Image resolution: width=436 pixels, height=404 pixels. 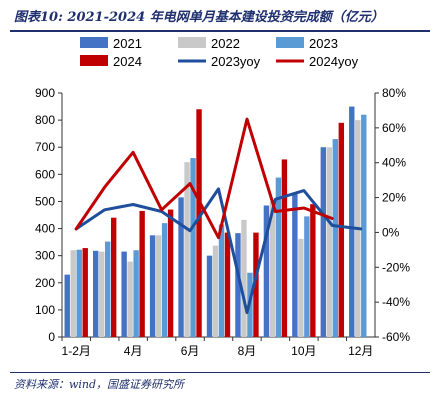 What do you see at coordinates (45, 201) in the screenshot?
I see `left-axis-tick-label: 500` at bounding box center [45, 201].